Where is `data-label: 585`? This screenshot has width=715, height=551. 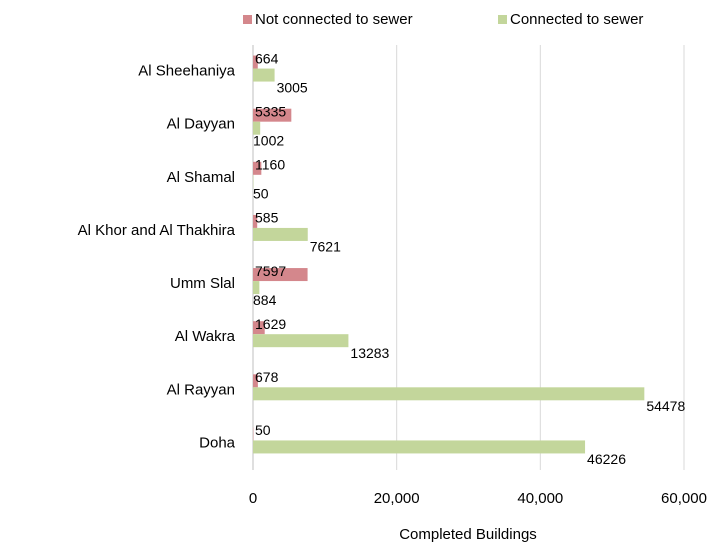
data-label: 585 is located at coordinates (267, 218).